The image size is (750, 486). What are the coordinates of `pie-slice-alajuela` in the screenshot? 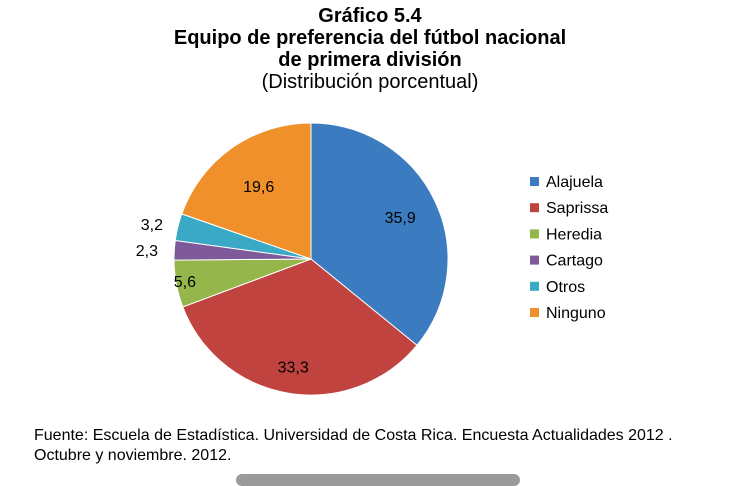 It's located at (379, 234).